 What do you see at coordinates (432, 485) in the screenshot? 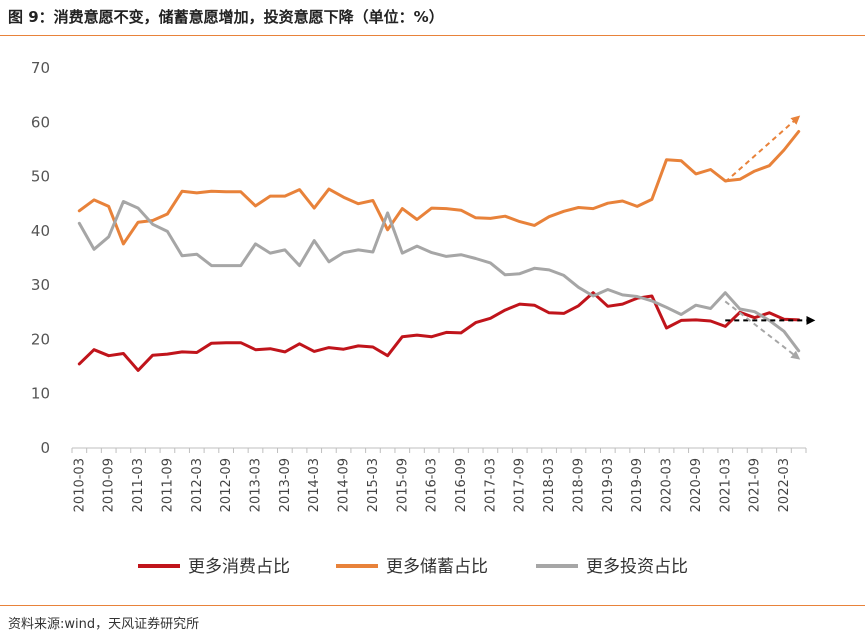
I see `x-tick-label: 2016-03` at bounding box center [432, 485].